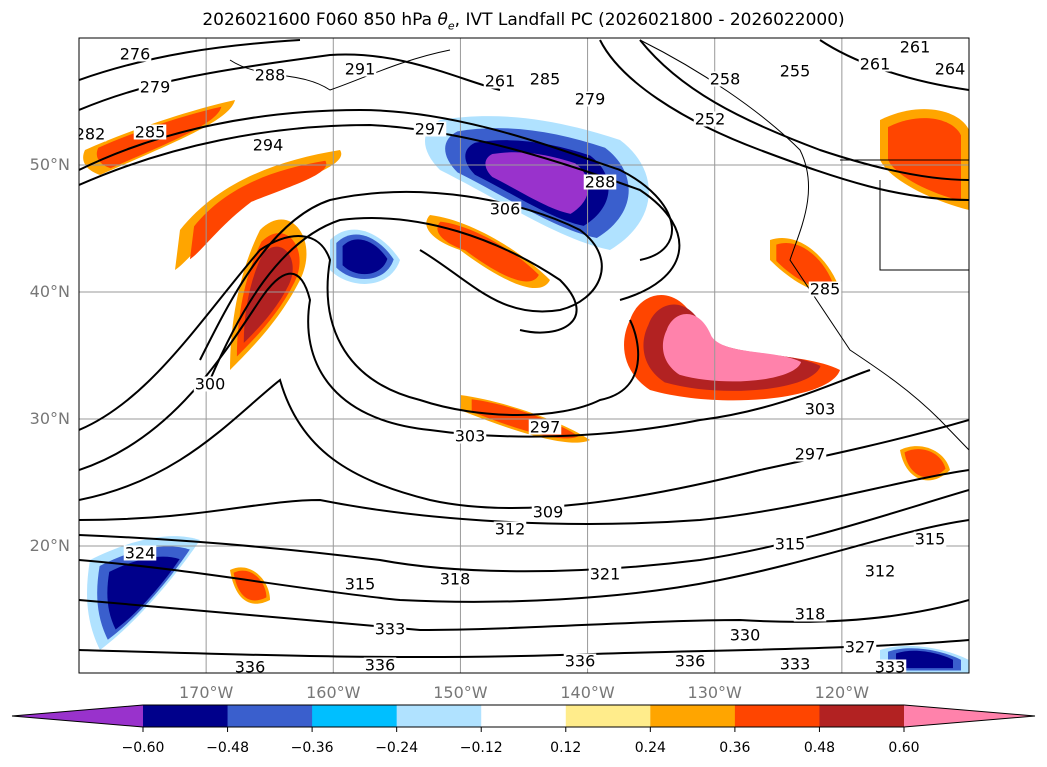 The image size is (1047, 767). I want to click on contour-label: 261, so click(915, 47).